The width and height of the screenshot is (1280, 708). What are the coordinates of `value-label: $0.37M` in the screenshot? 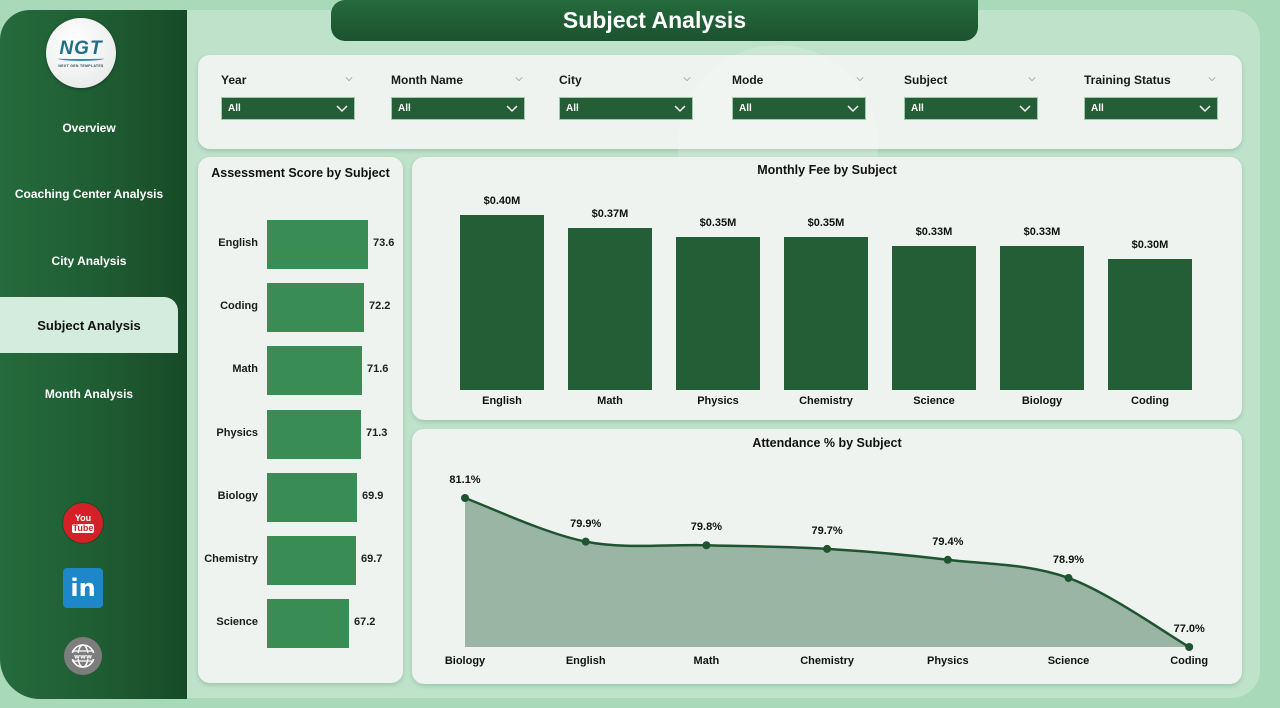 It's located at (610, 214).